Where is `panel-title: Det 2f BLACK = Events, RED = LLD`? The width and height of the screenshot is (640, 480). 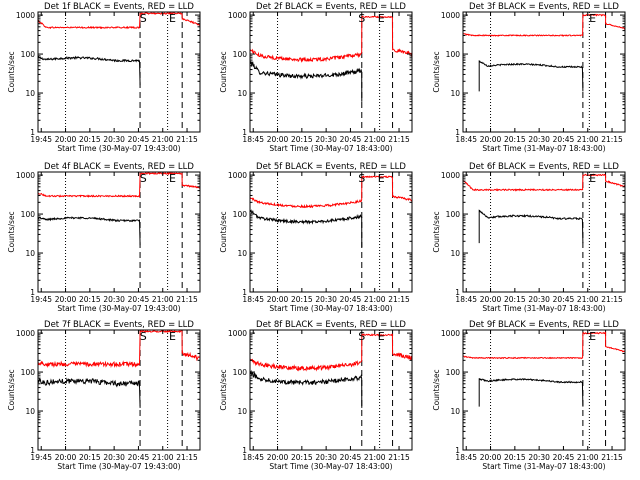
panel-title: Det 2f BLACK = Events, RED = LLD is located at coordinates (331, 7).